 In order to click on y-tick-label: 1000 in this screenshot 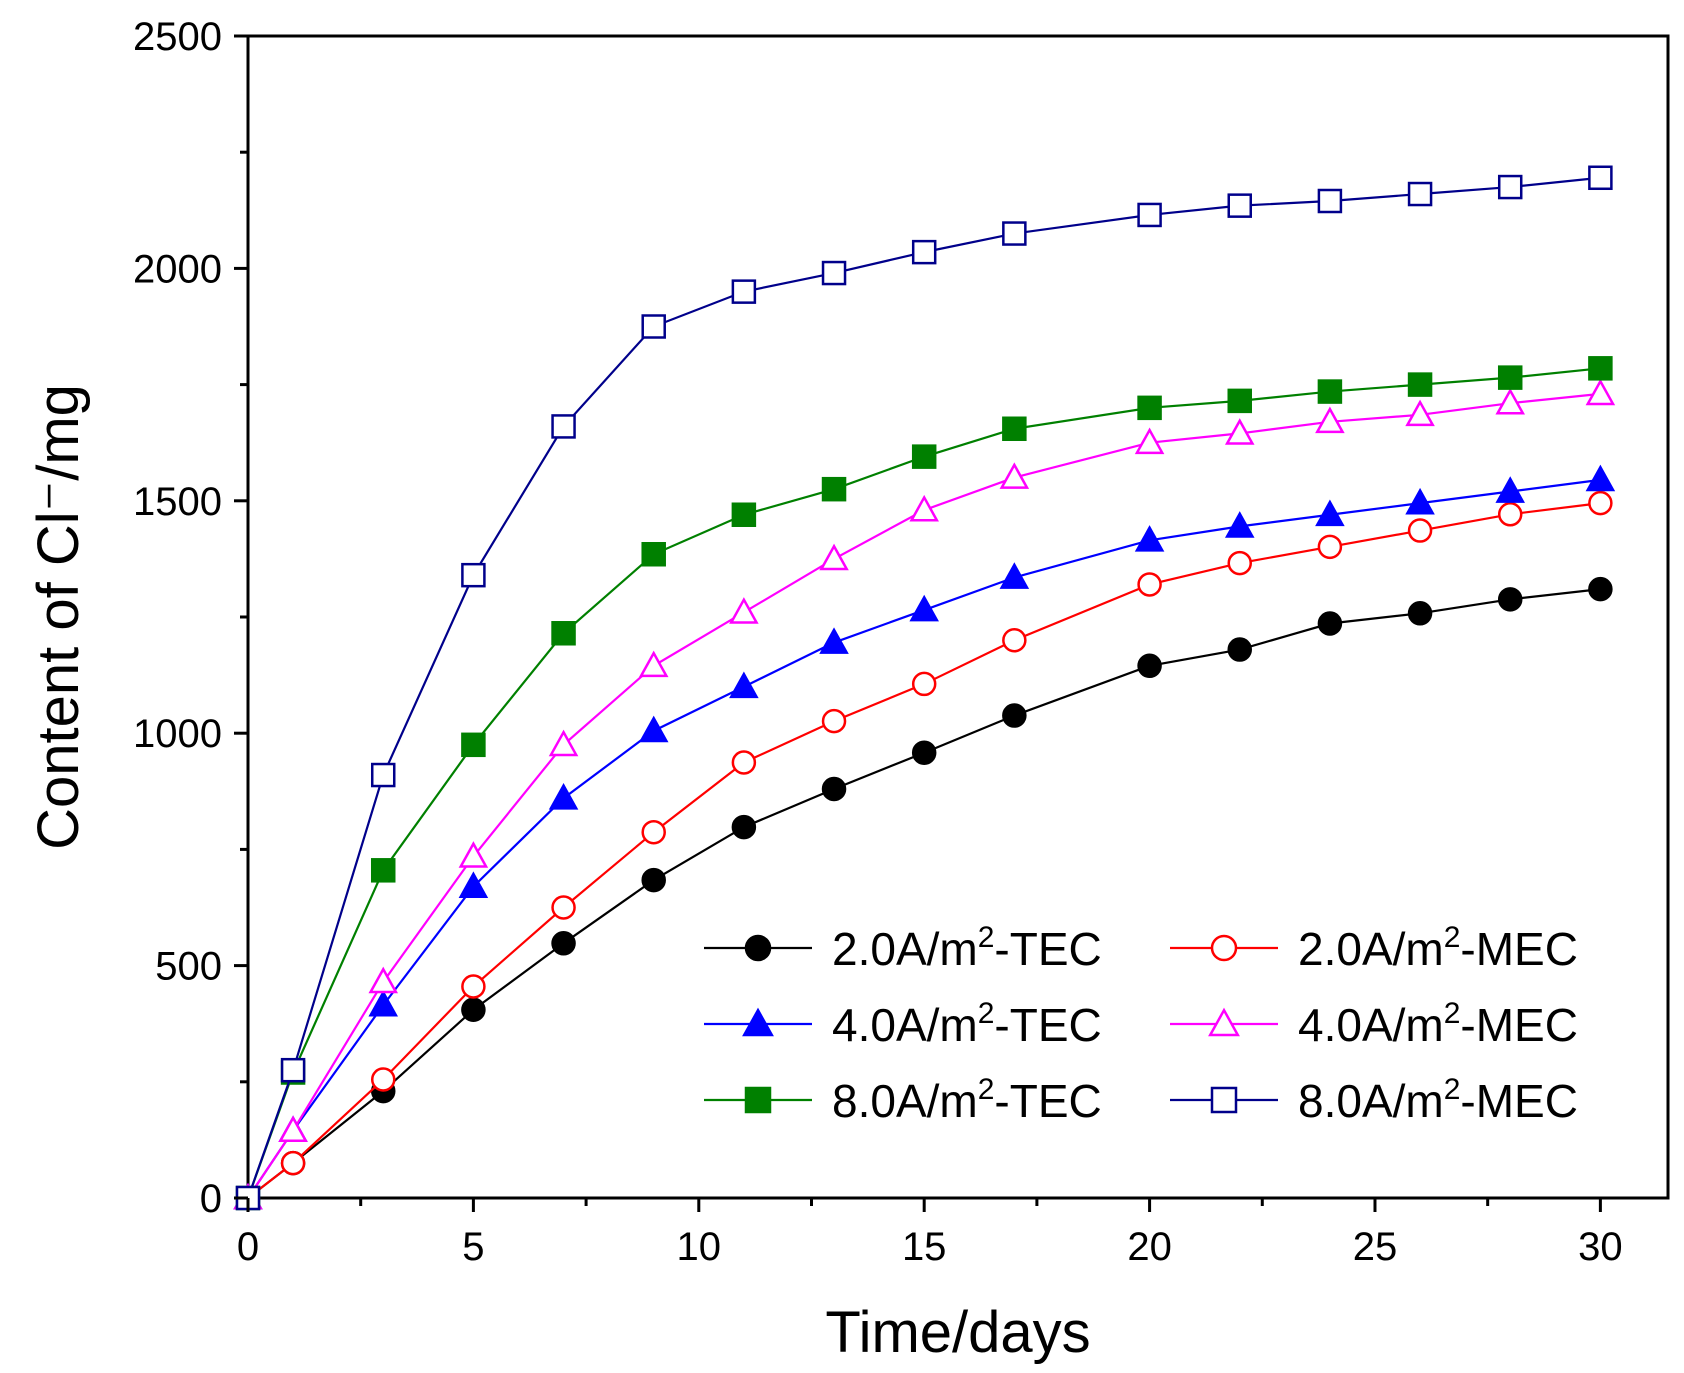, I will do `click(177, 734)`.